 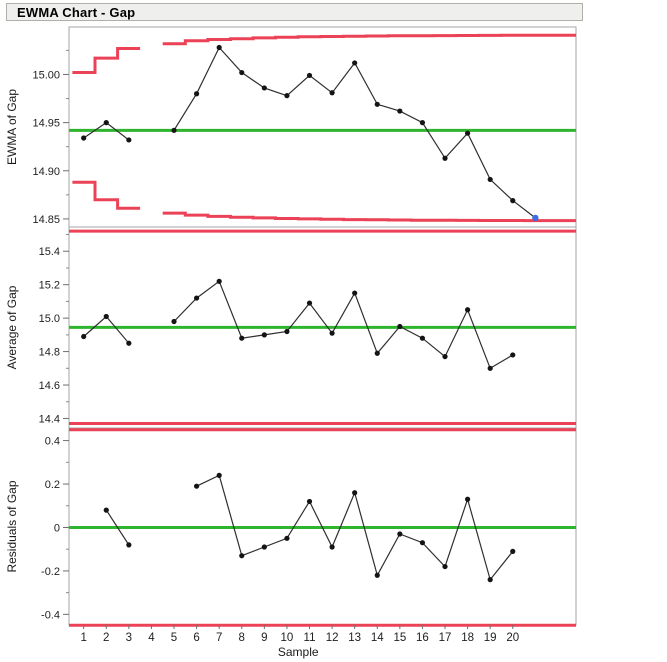 I want to click on x-axis-title: Sample, so click(x=298, y=652).